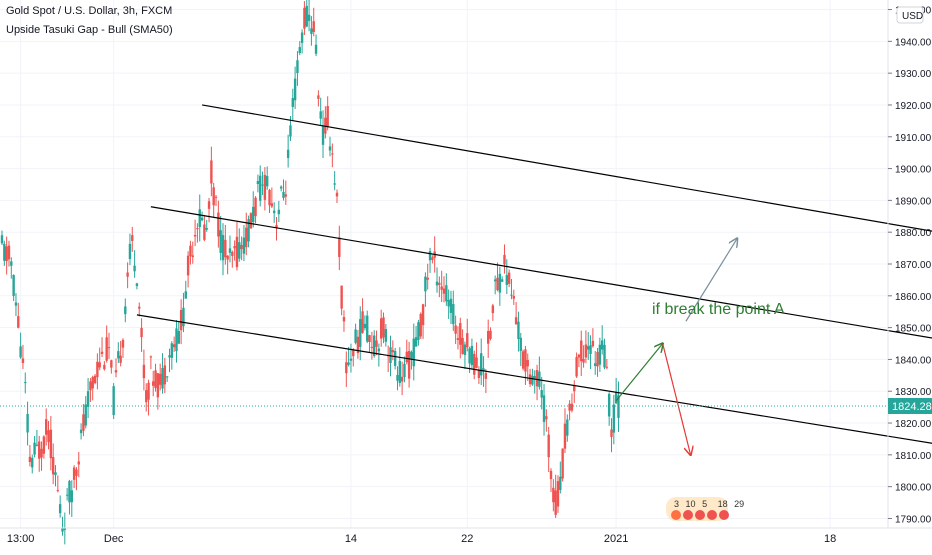  What do you see at coordinates (705, 509) in the screenshot?
I see `events-markers: 3 10 5 18 29` at bounding box center [705, 509].